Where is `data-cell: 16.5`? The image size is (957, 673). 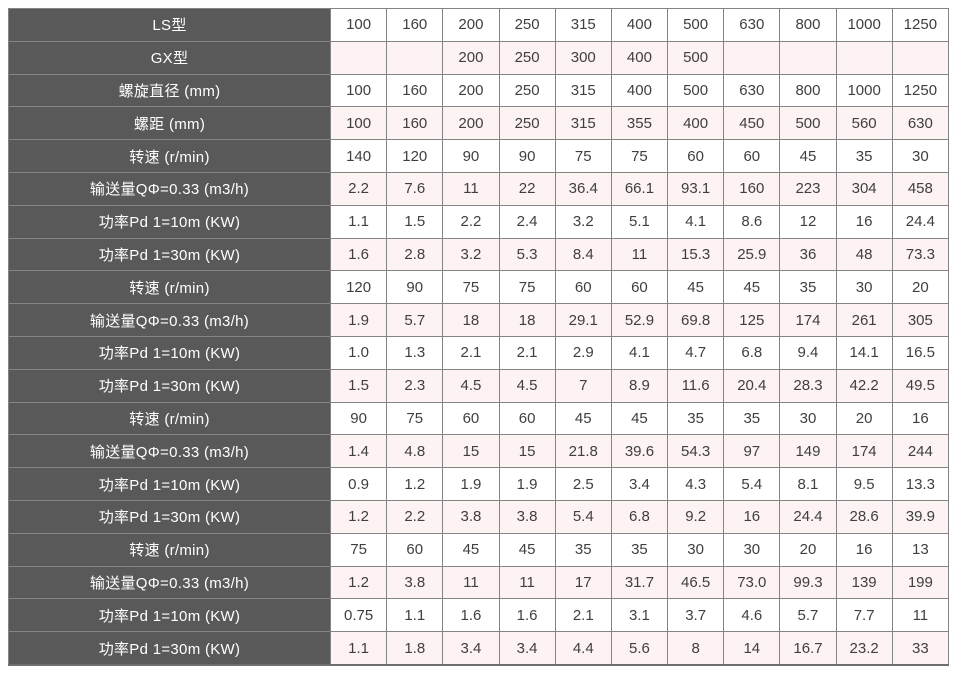
data-cell: 16.5 is located at coordinates (920, 352).